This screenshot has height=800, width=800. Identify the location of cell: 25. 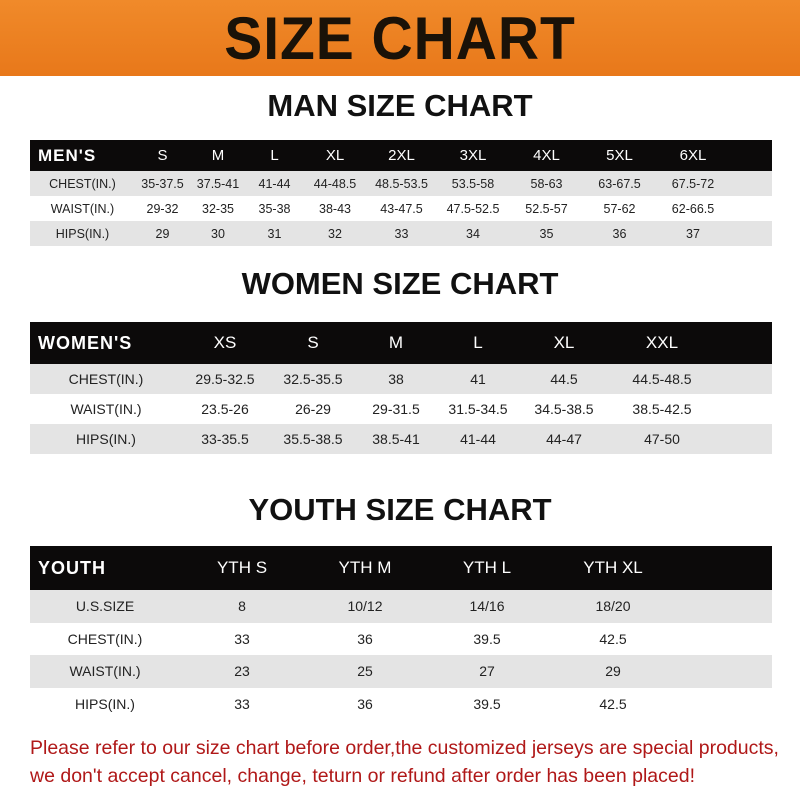
(365, 671).